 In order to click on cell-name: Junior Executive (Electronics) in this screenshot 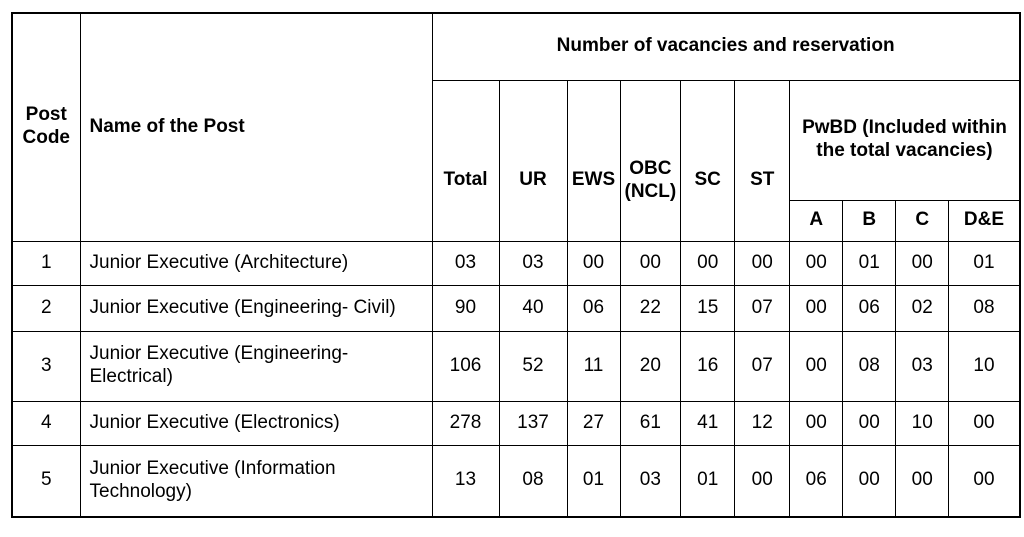, I will do `click(256, 423)`.